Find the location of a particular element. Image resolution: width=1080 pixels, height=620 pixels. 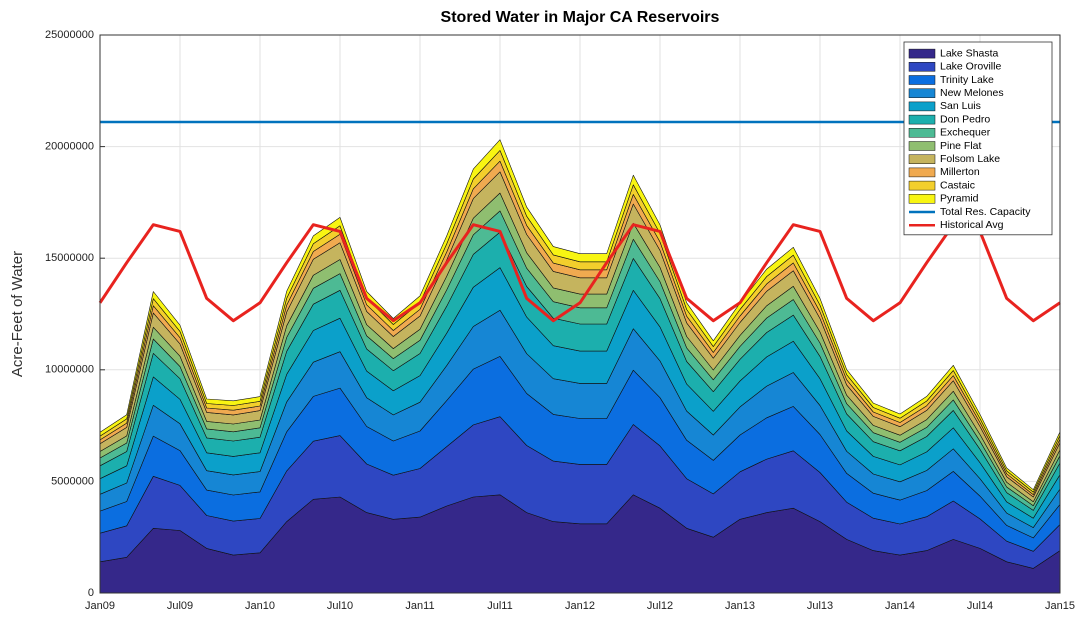

y-tick-label: 10000000 is located at coordinates (69, 370).